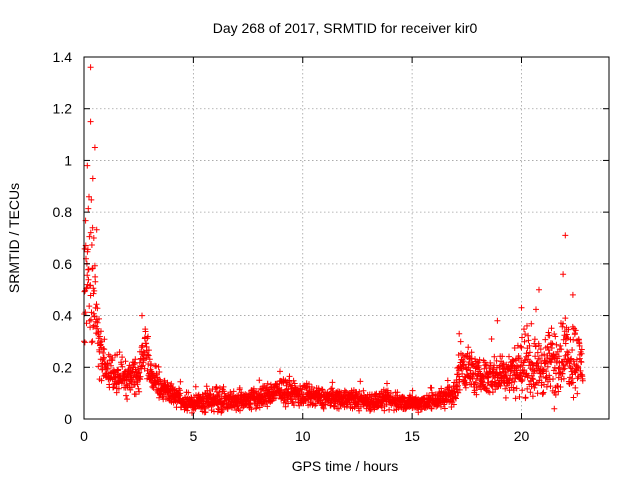 The image size is (640, 480). Describe the element at coordinates (303, 436) in the screenshot. I see `x-tick-label: 10` at that location.